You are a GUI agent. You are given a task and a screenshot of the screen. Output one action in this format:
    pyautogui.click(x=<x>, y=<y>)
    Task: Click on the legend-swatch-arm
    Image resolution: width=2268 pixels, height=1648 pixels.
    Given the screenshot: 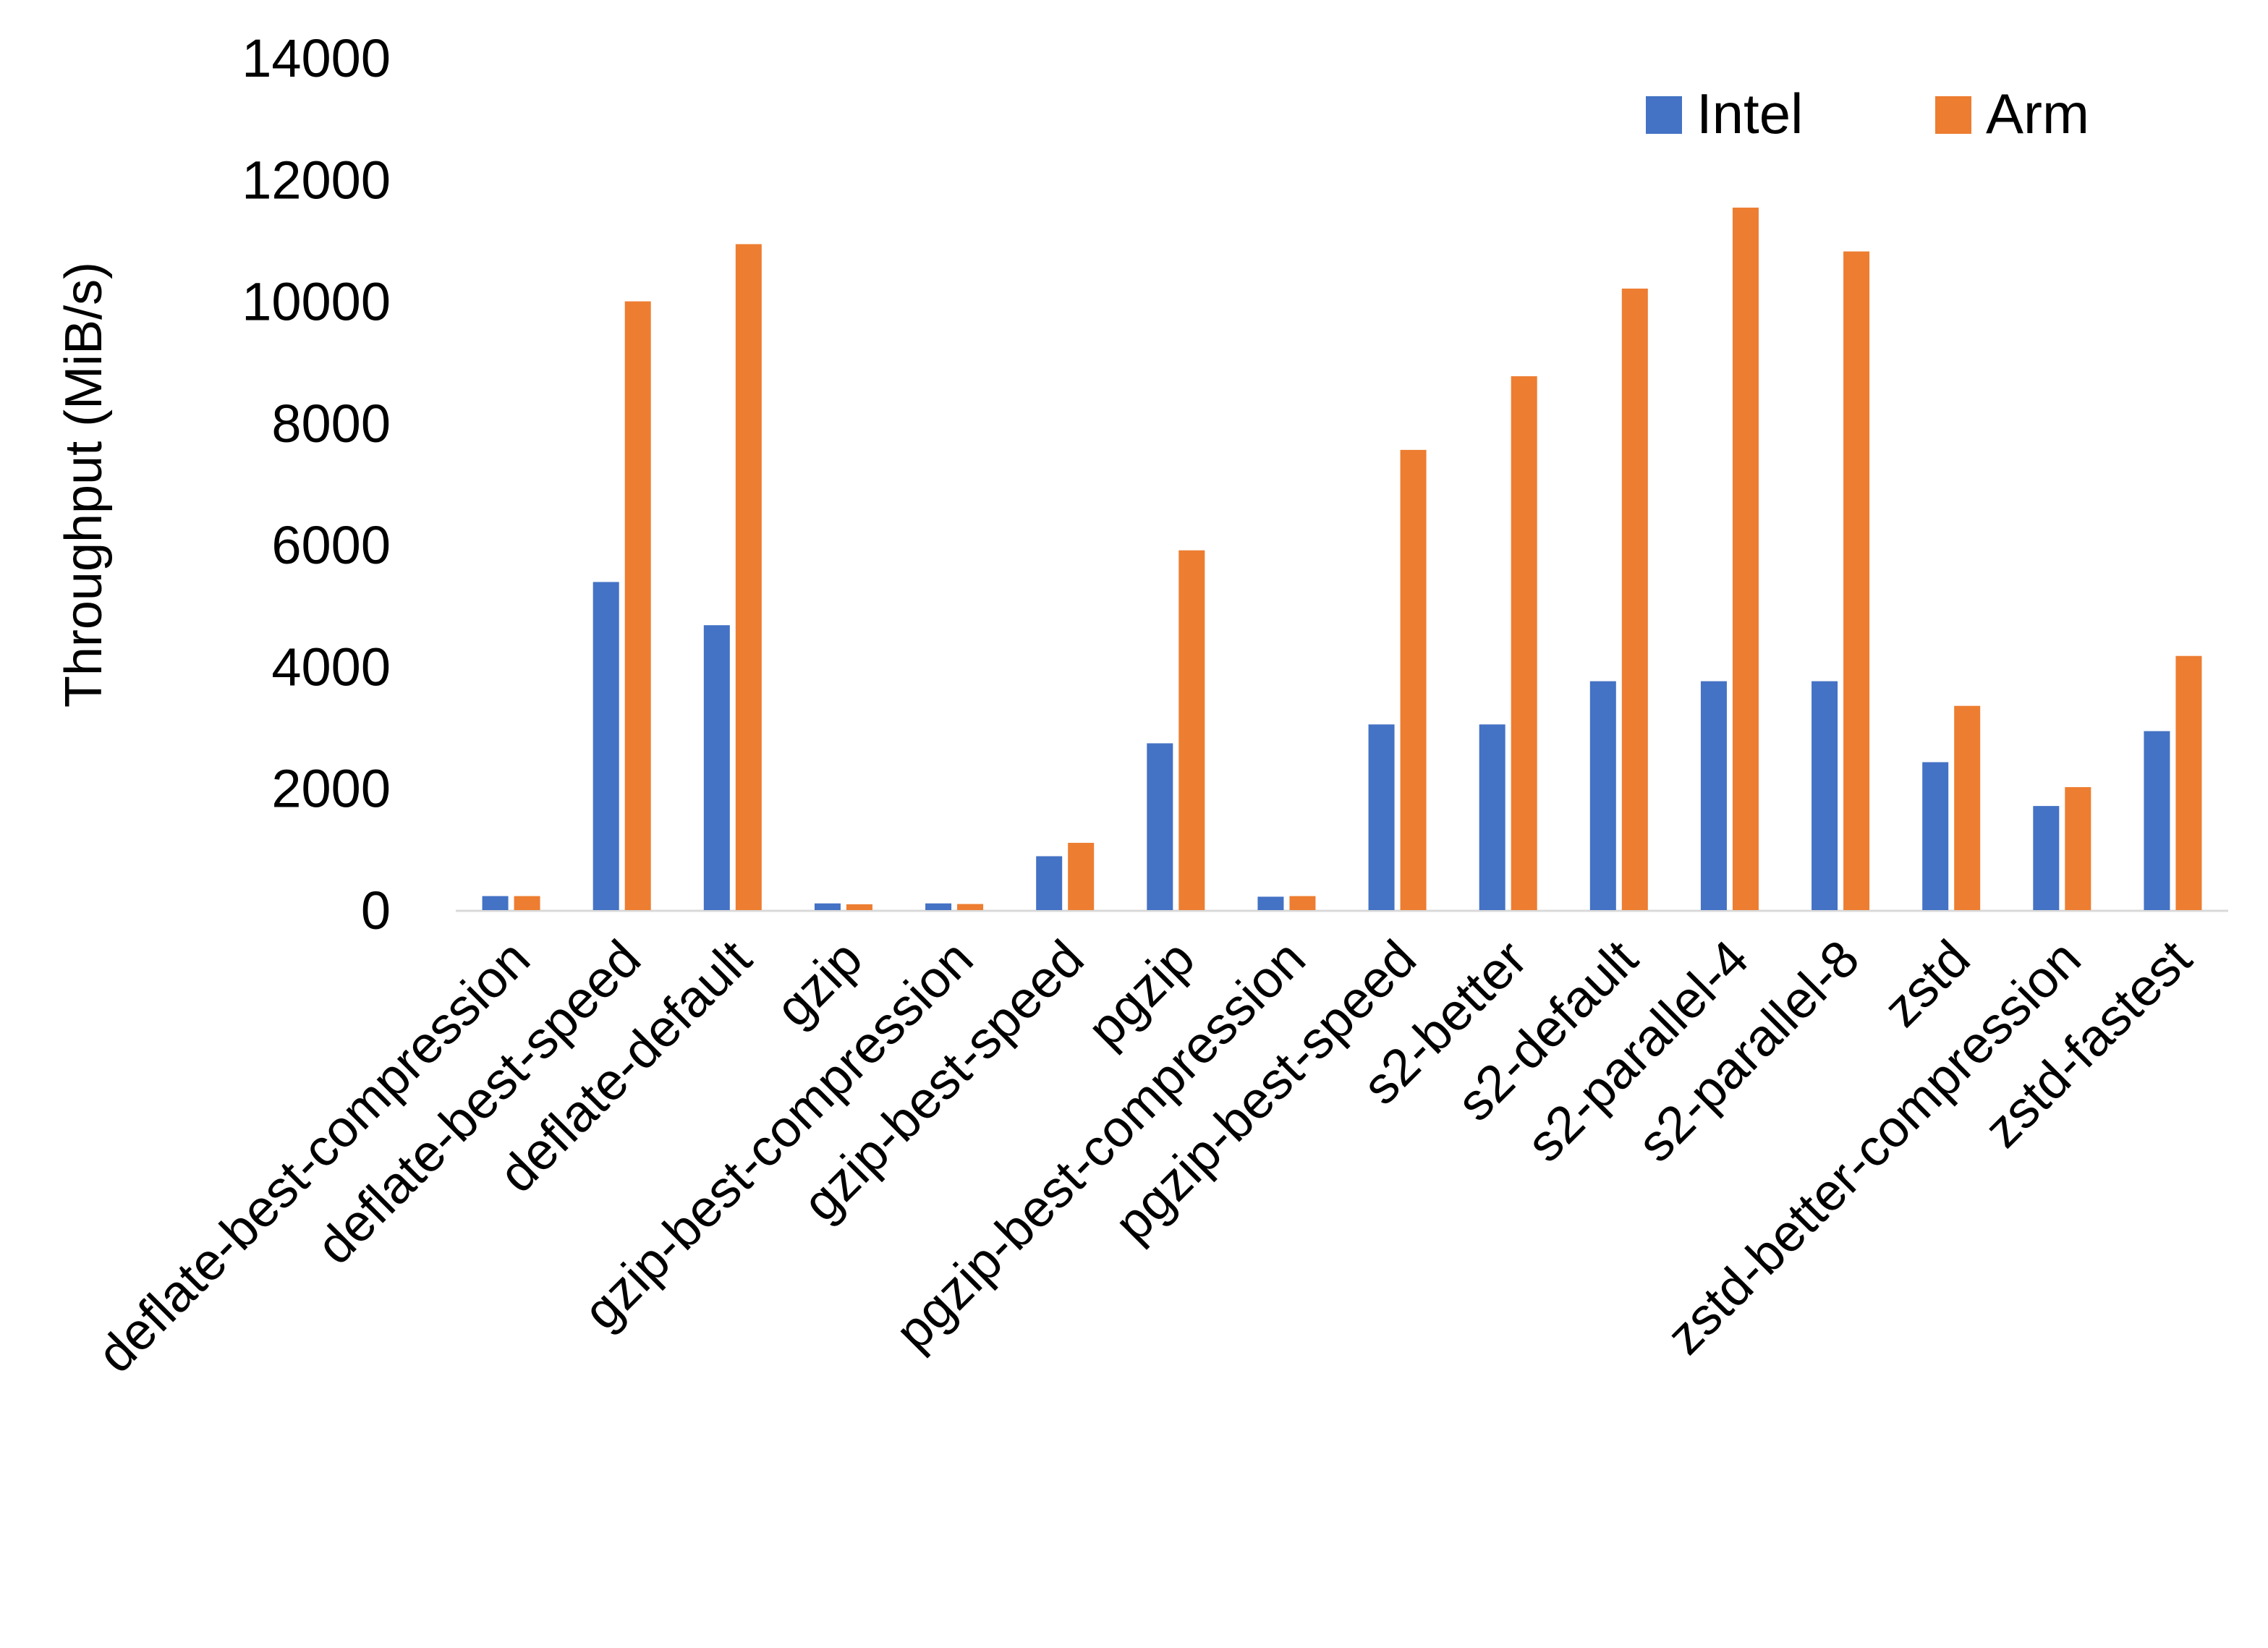 What is the action you would take?
    pyautogui.click(x=1953, y=115)
    